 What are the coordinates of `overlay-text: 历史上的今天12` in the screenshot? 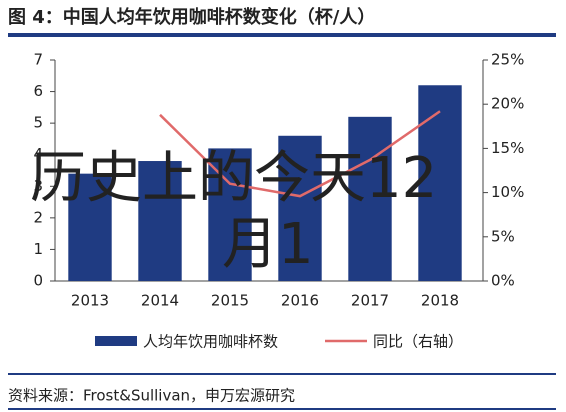 It's located at (233, 178).